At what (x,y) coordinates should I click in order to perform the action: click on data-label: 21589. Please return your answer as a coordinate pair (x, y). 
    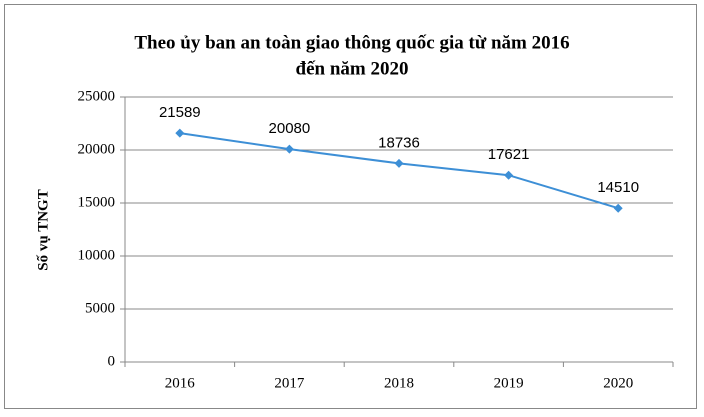
    Looking at the image, I should click on (180, 112).